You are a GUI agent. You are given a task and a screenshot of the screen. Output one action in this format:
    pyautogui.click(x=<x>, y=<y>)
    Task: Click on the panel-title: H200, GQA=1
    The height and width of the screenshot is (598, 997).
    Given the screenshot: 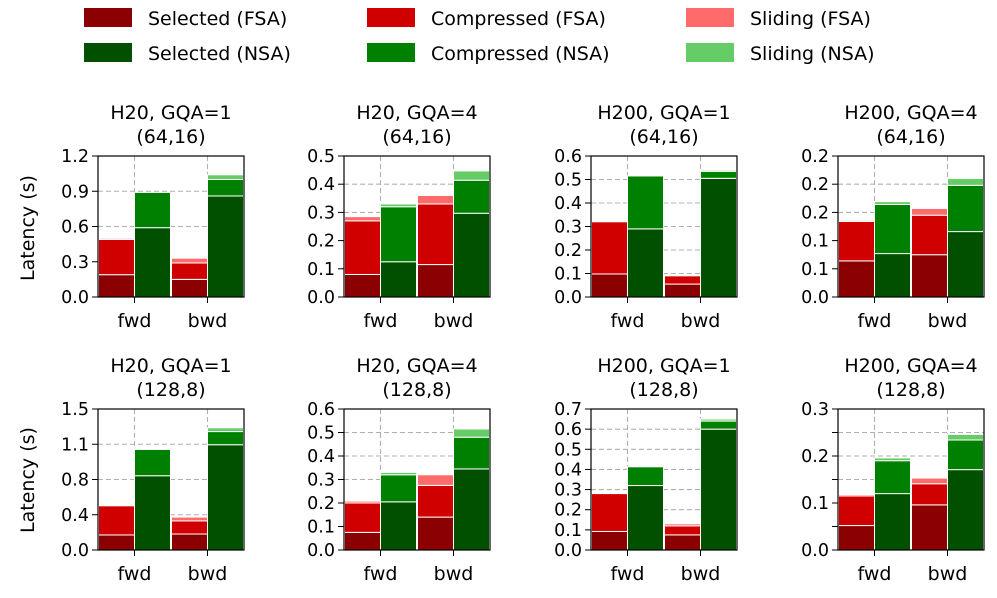 What is the action you would take?
    pyautogui.click(x=663, y=113)
    